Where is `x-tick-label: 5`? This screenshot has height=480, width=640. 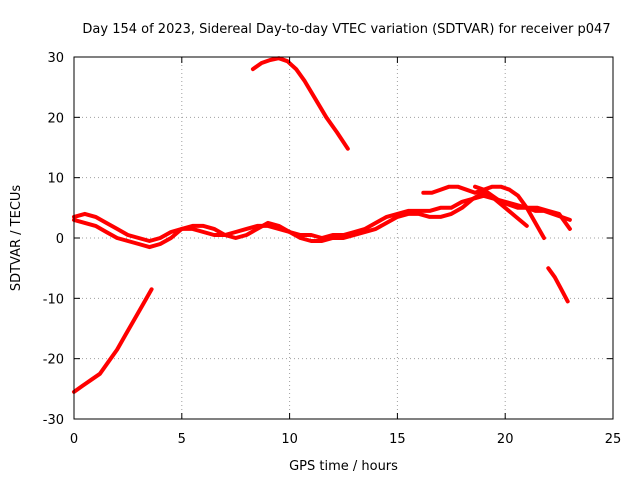
x-tick-label: 5 is located at coordinates (182, 439).